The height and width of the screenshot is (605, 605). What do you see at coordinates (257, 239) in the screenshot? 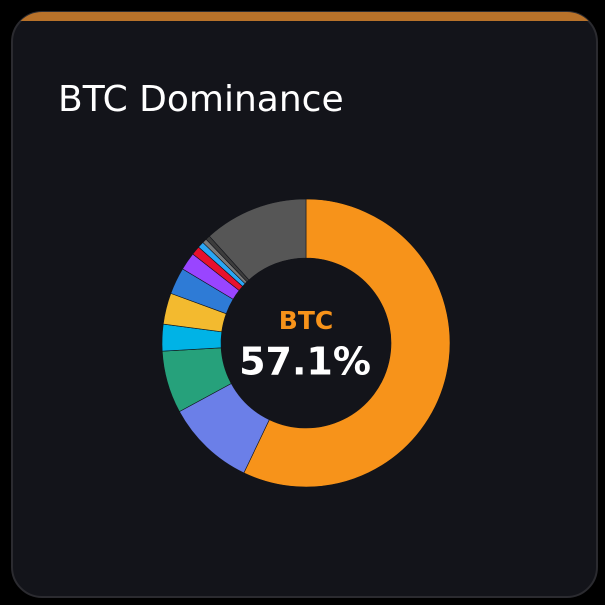
I see `donut-slice` at bounding box center [257, 239].